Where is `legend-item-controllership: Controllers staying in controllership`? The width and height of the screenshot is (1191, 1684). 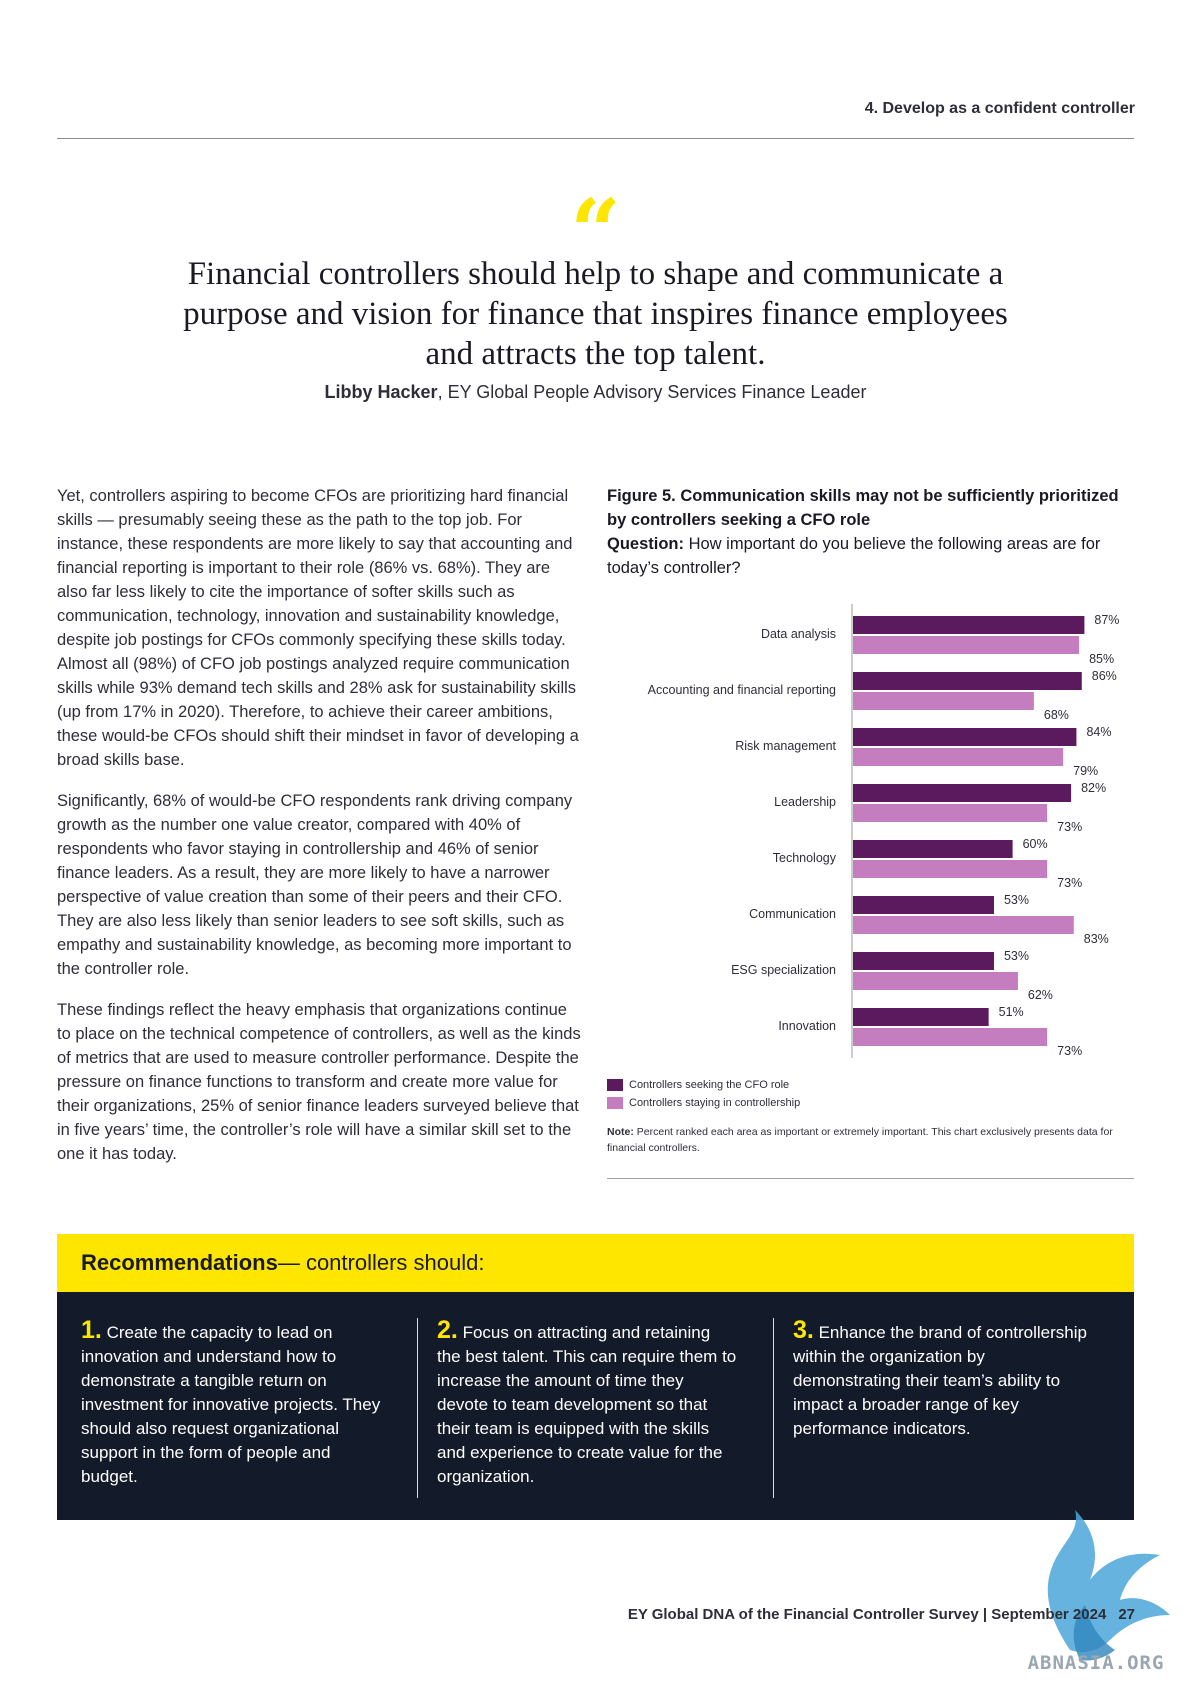
legend-item-controllership: Controllers staying in controllership is located at coordinates (703, 1103).